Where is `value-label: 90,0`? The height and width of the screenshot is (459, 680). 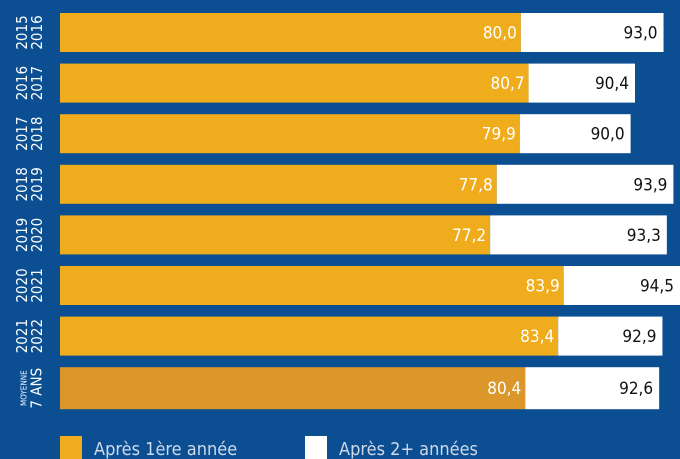 value-label: 90,0 is located at coordinates (608, 135).